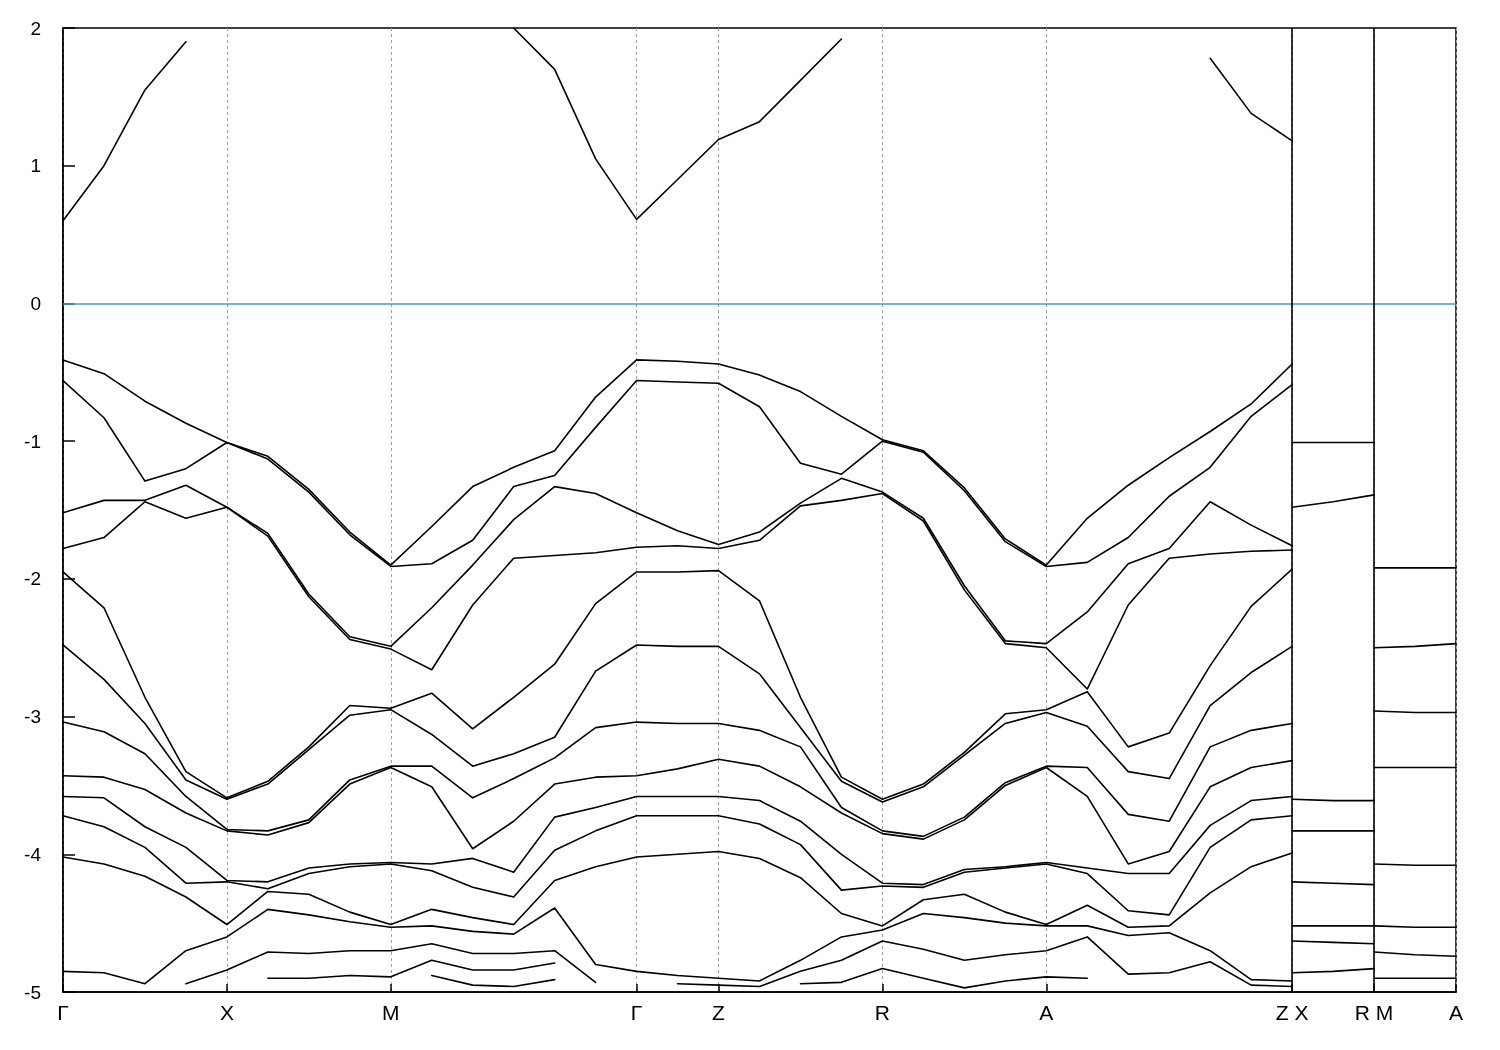  I want to click on y-tick-label: -2, so click(32, 579).